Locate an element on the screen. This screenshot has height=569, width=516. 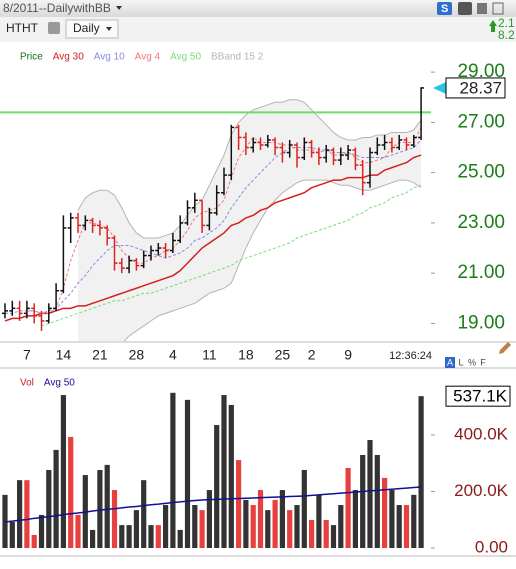
window-icon is located at coordinates (498, 8).